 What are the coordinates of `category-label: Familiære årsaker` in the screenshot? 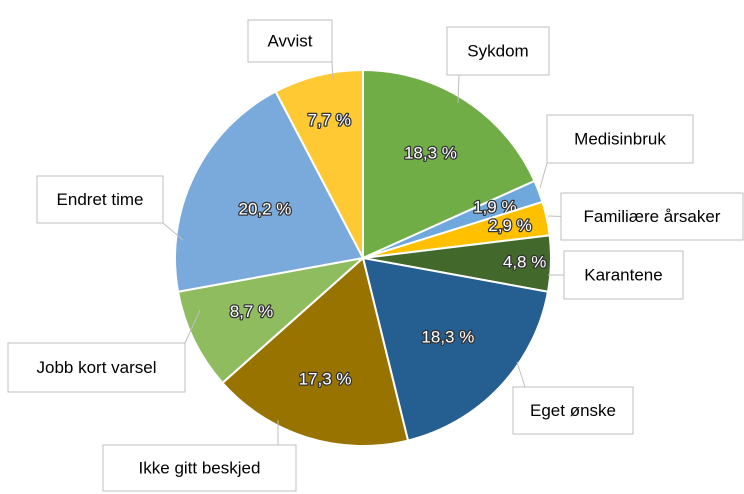 It's located at (652, 216).